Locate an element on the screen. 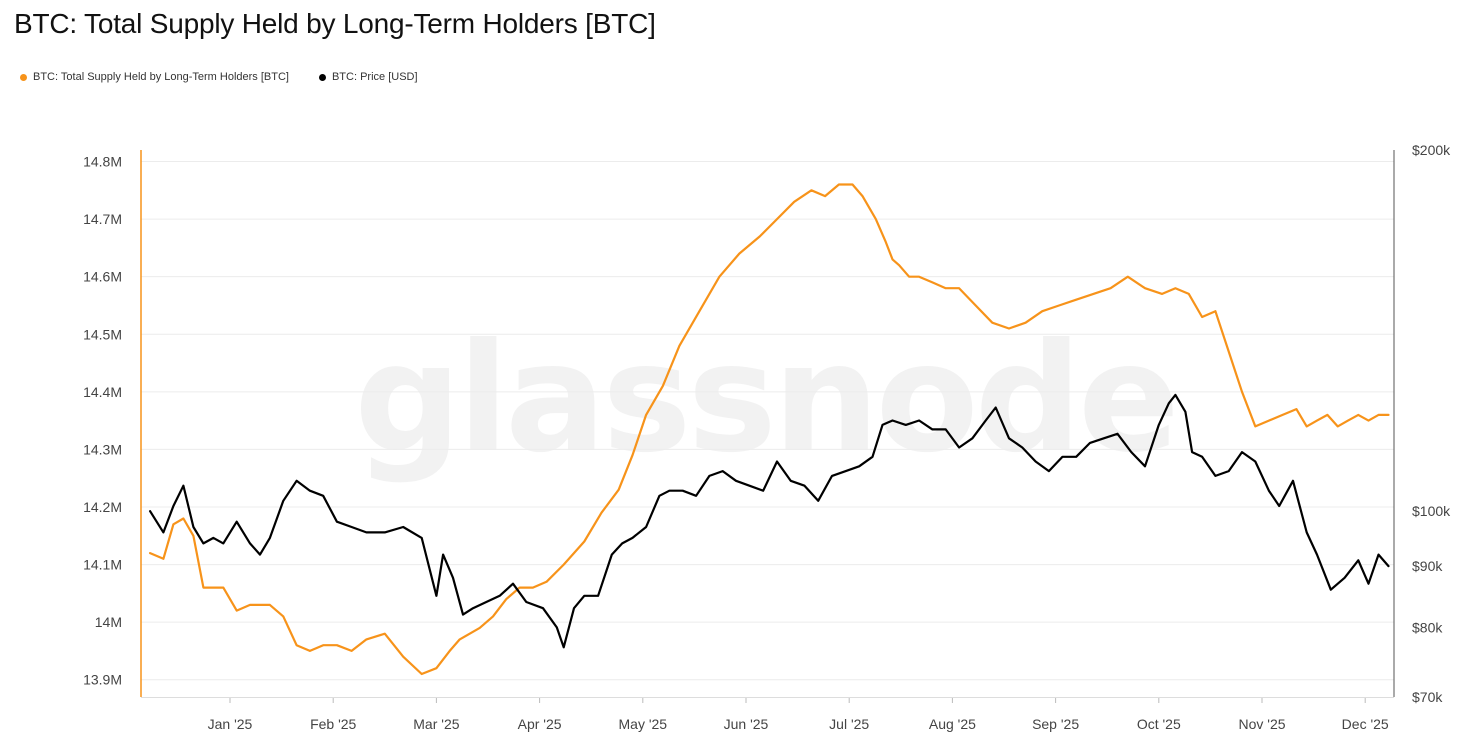  legend-item-price: BTC: Price [USD] is located at coordinates (368, 77).